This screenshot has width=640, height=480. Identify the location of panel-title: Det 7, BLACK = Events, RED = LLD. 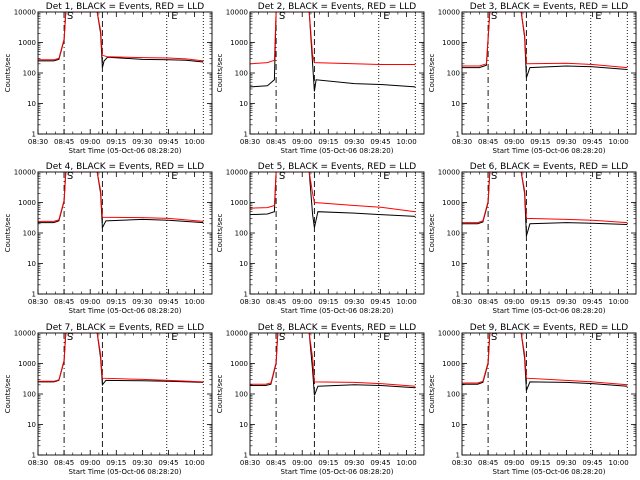
(125, 328).